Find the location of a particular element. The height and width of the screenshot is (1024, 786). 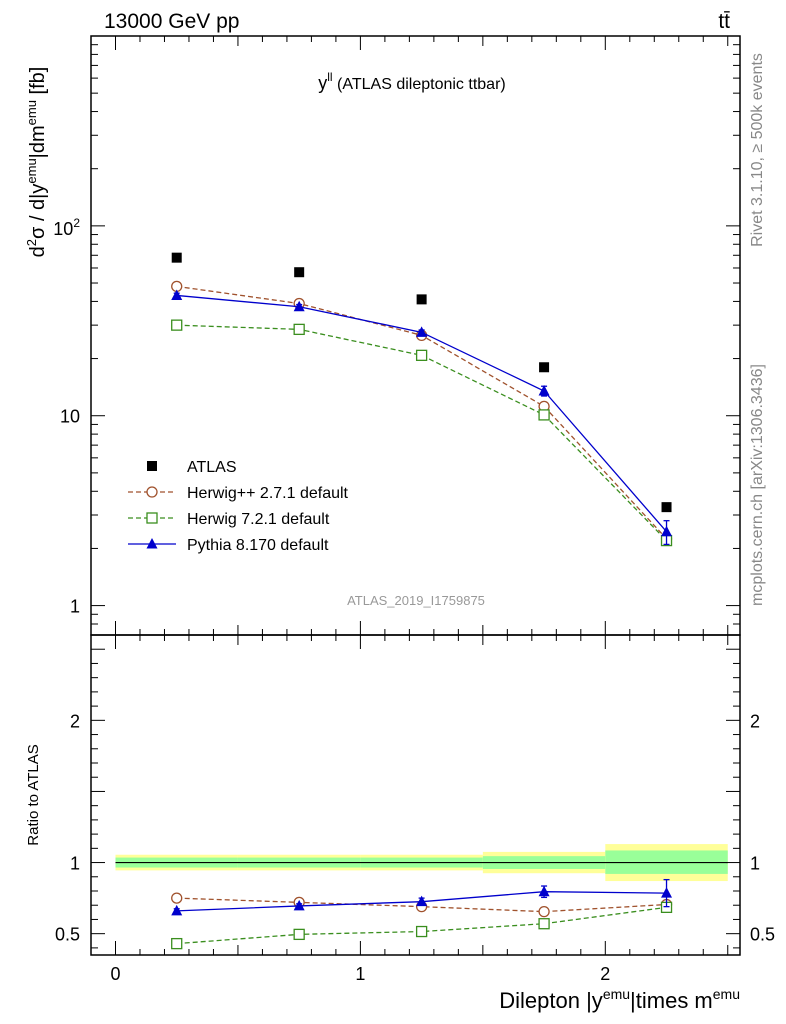

main-y-axis-label: d2σ / d|yemu|dmemu [fb] is located at coordinates (36, 162).